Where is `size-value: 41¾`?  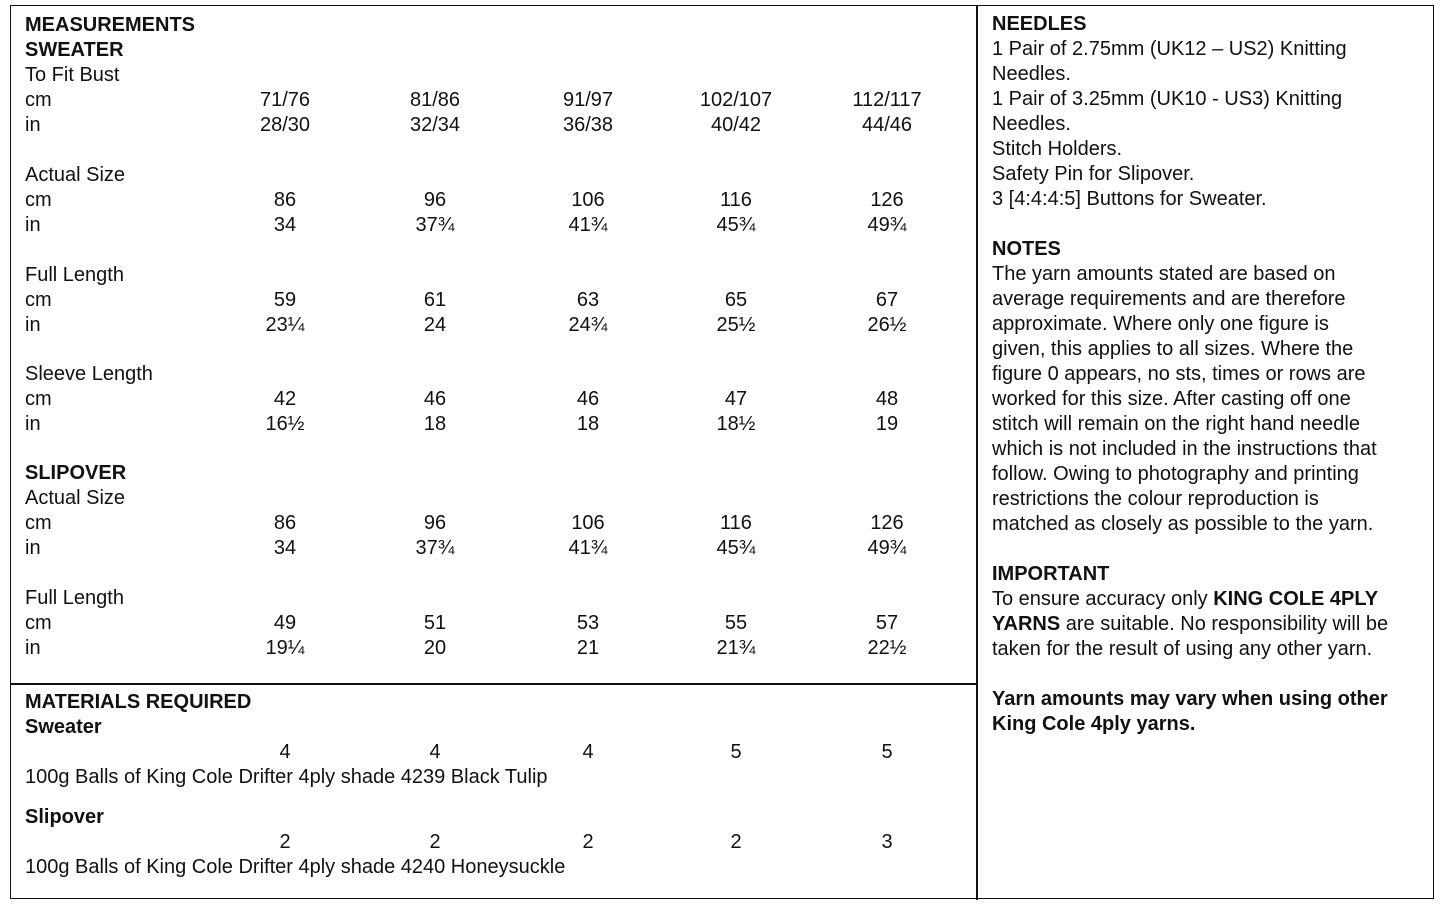 size-value: 41¾ is located at coordinates (588, 225).